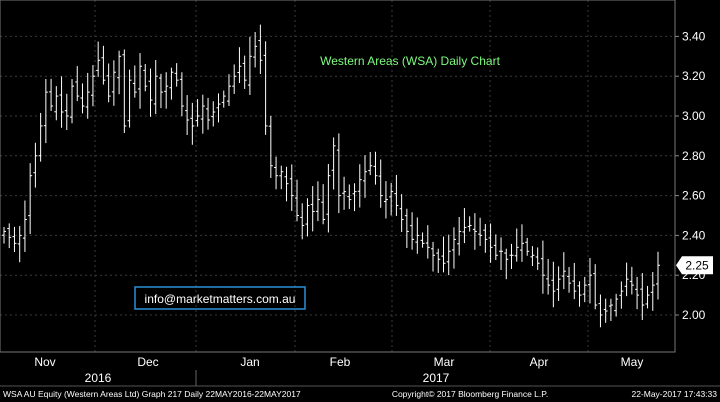 Image resolution: width=720 pixels, height=402 pixels. I want to click on x-month-label: Mar, so click(444, 362).